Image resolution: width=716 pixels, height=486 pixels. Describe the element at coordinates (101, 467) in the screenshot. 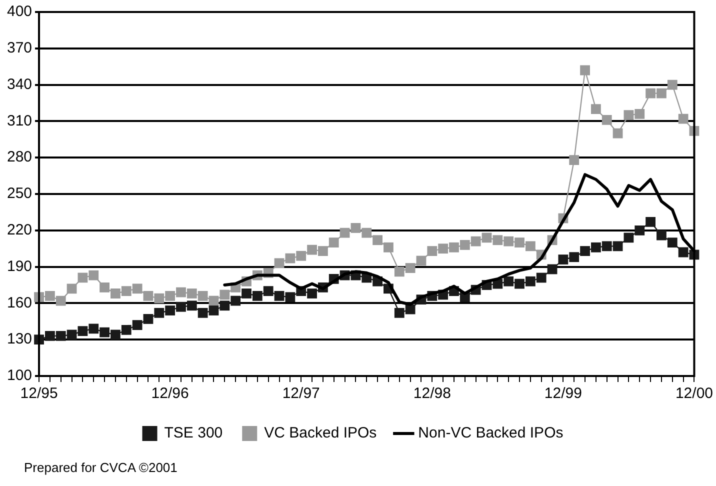

I see `text: Prepared for CVCA ©2001` at that location.